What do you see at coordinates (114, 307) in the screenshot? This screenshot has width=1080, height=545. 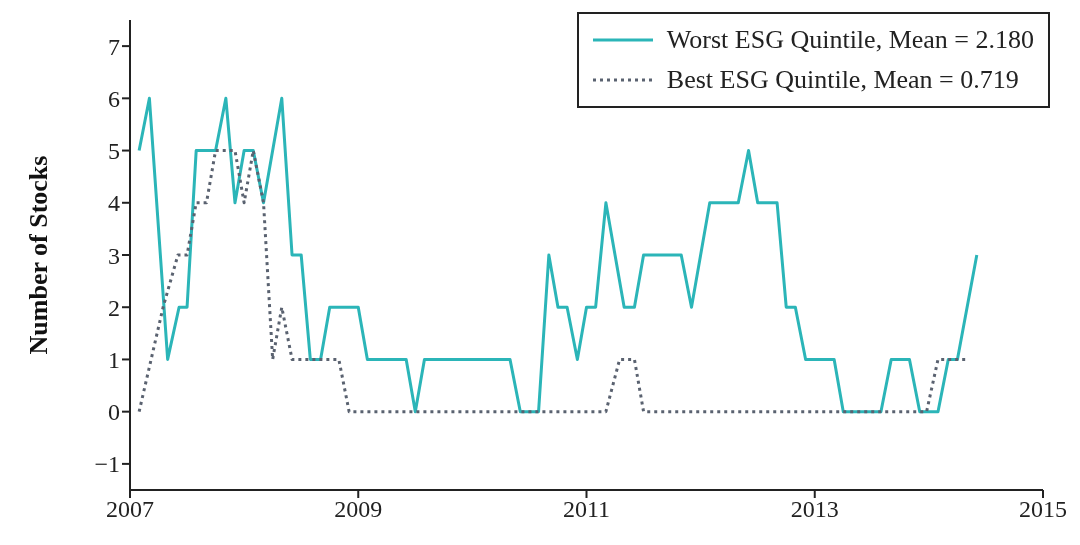 I see `y-tick-label: 2` at bounding box center [114, 307].